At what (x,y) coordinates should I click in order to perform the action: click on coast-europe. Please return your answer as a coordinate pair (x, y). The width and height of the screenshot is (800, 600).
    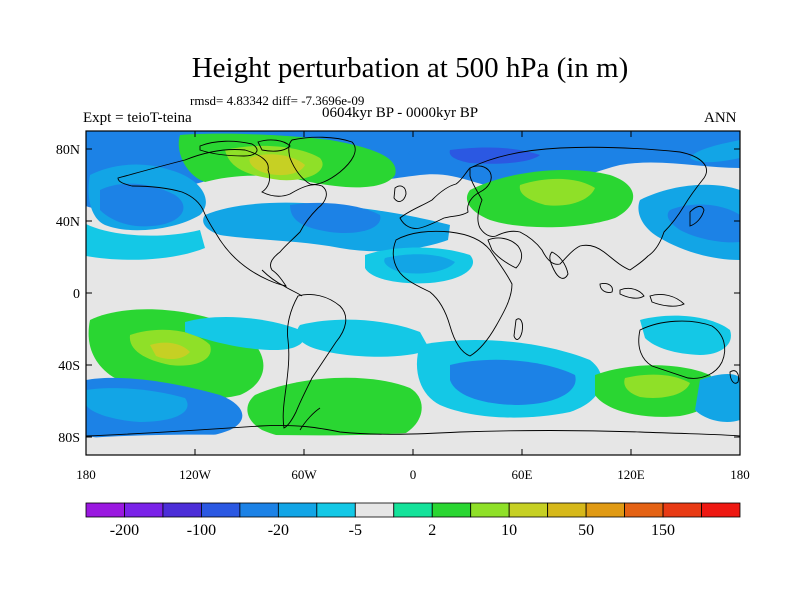
    Looking at the image, I should click on (445, 197).